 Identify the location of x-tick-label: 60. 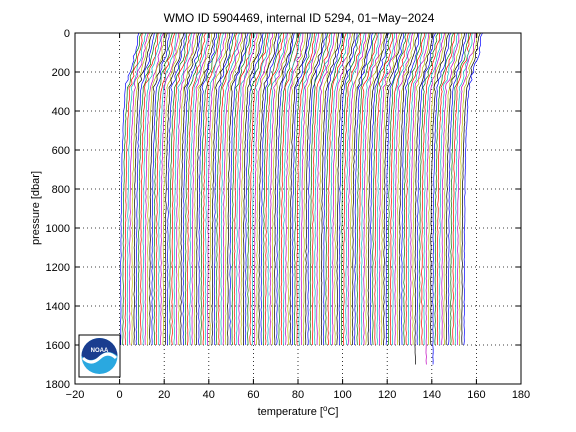
(253, 395).